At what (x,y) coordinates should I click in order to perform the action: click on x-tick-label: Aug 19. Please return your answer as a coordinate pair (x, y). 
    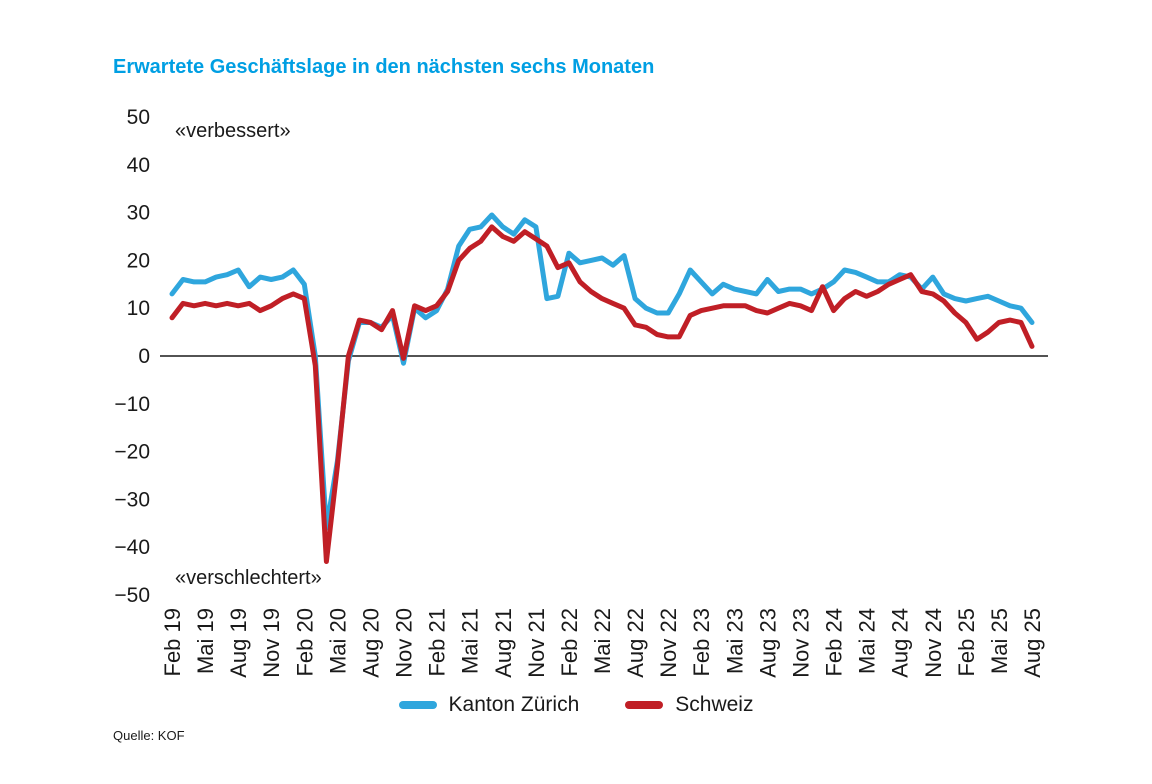
    Looking at the image, I should click on (238, 643).